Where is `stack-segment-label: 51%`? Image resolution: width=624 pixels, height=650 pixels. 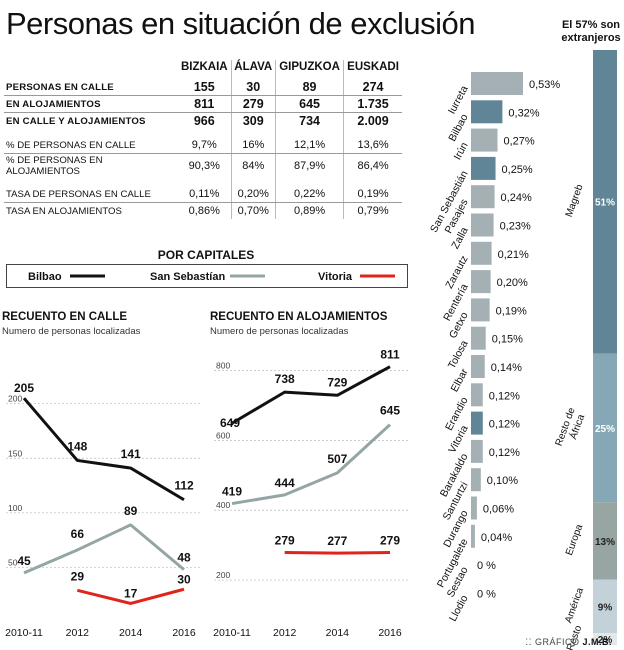 stack-segment-label: 51% is located at coordinates (605, 203).